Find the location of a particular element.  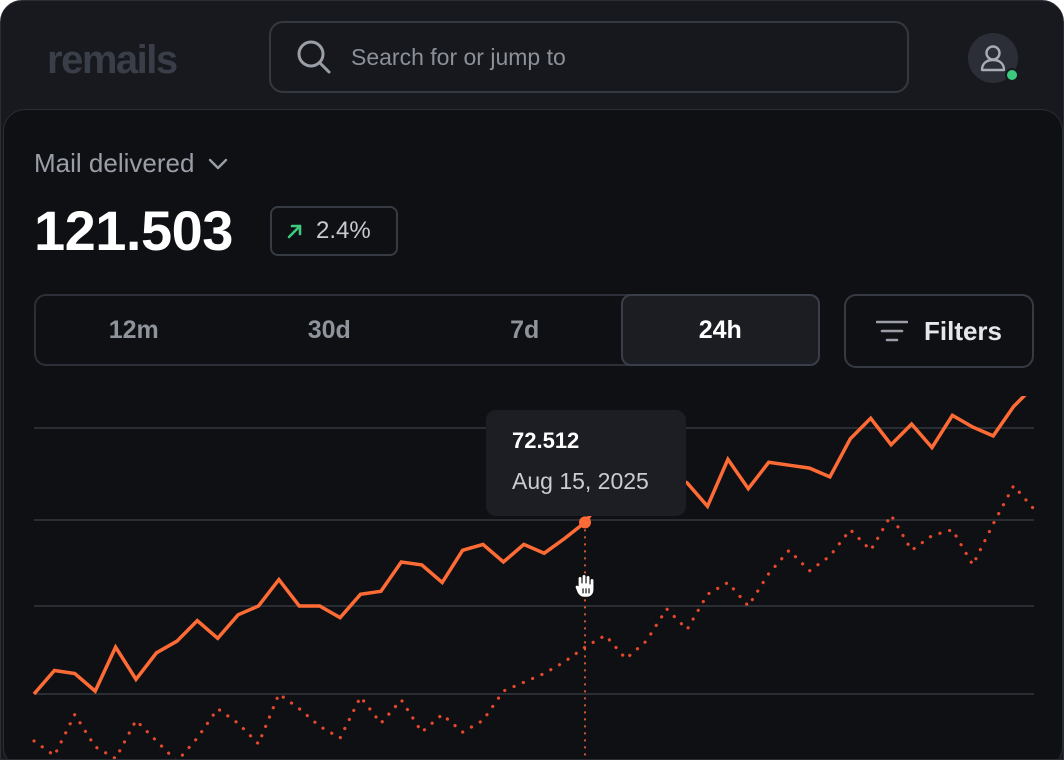

chart-tooltip: 72.512 Aug 15, 2025 is located at coordinates (586, 463).